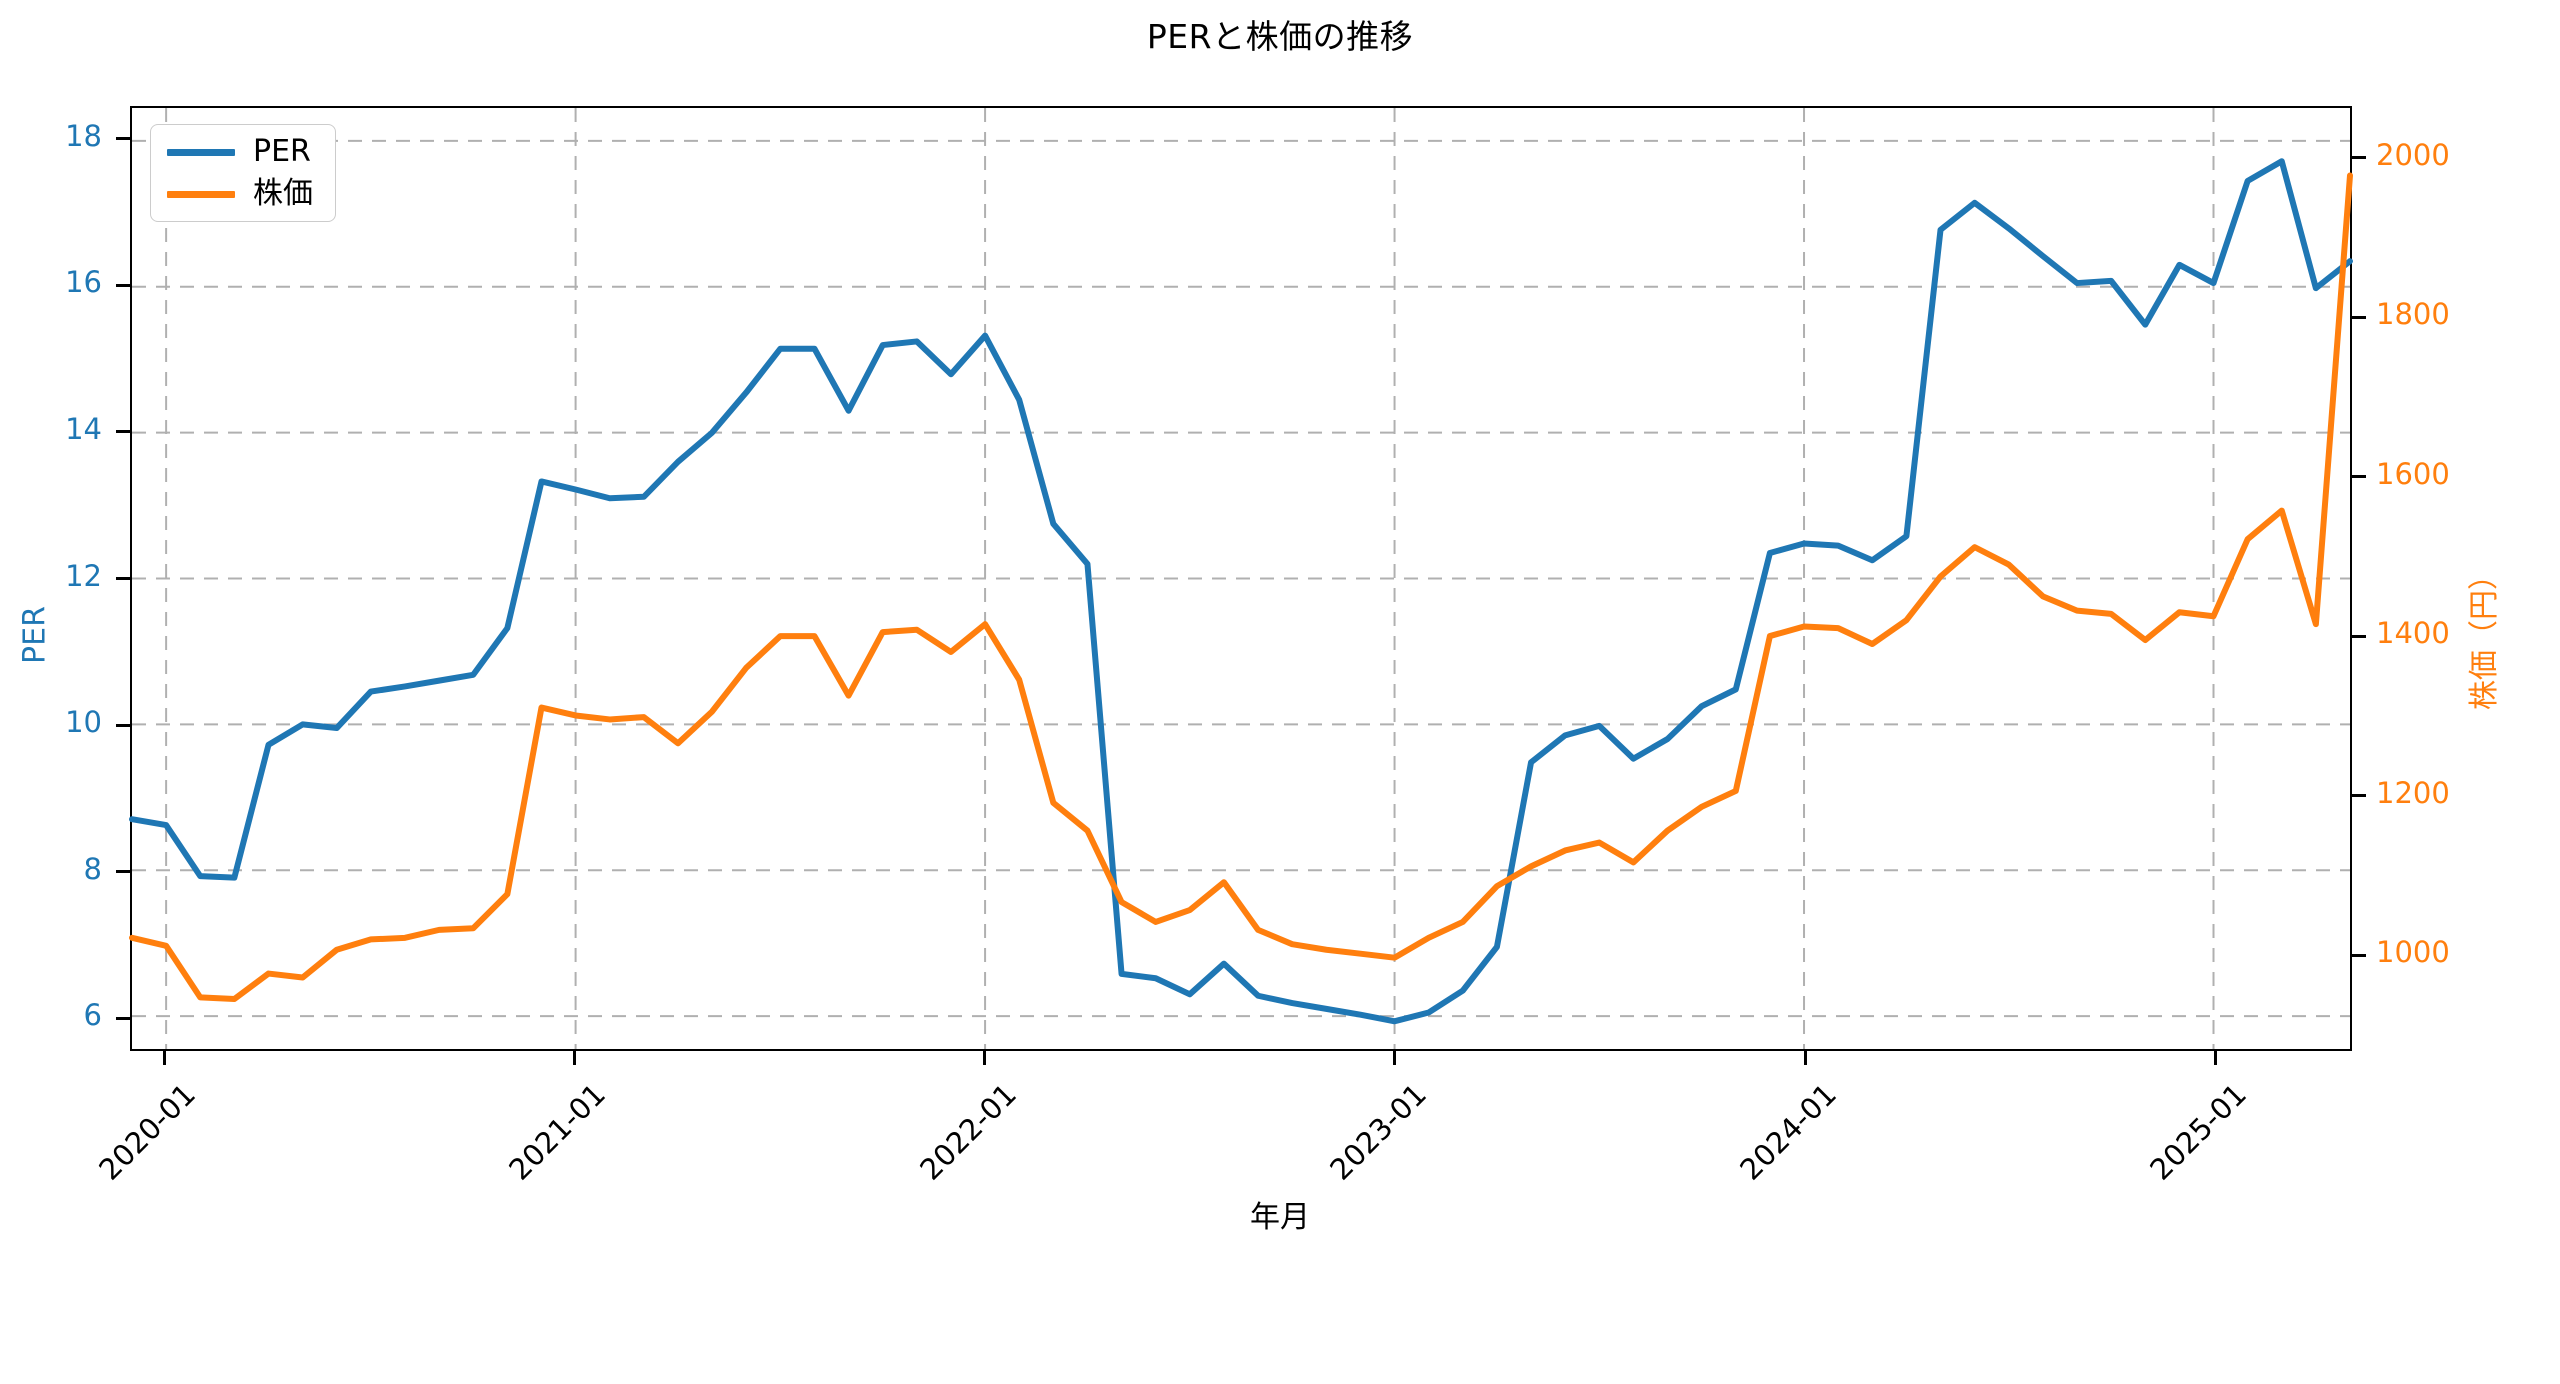  What do you see at coordinates (2484, 634) in the screenshot?
I see `y-axis-right-label: 株価（円）` at bounding box center [2484, 634].